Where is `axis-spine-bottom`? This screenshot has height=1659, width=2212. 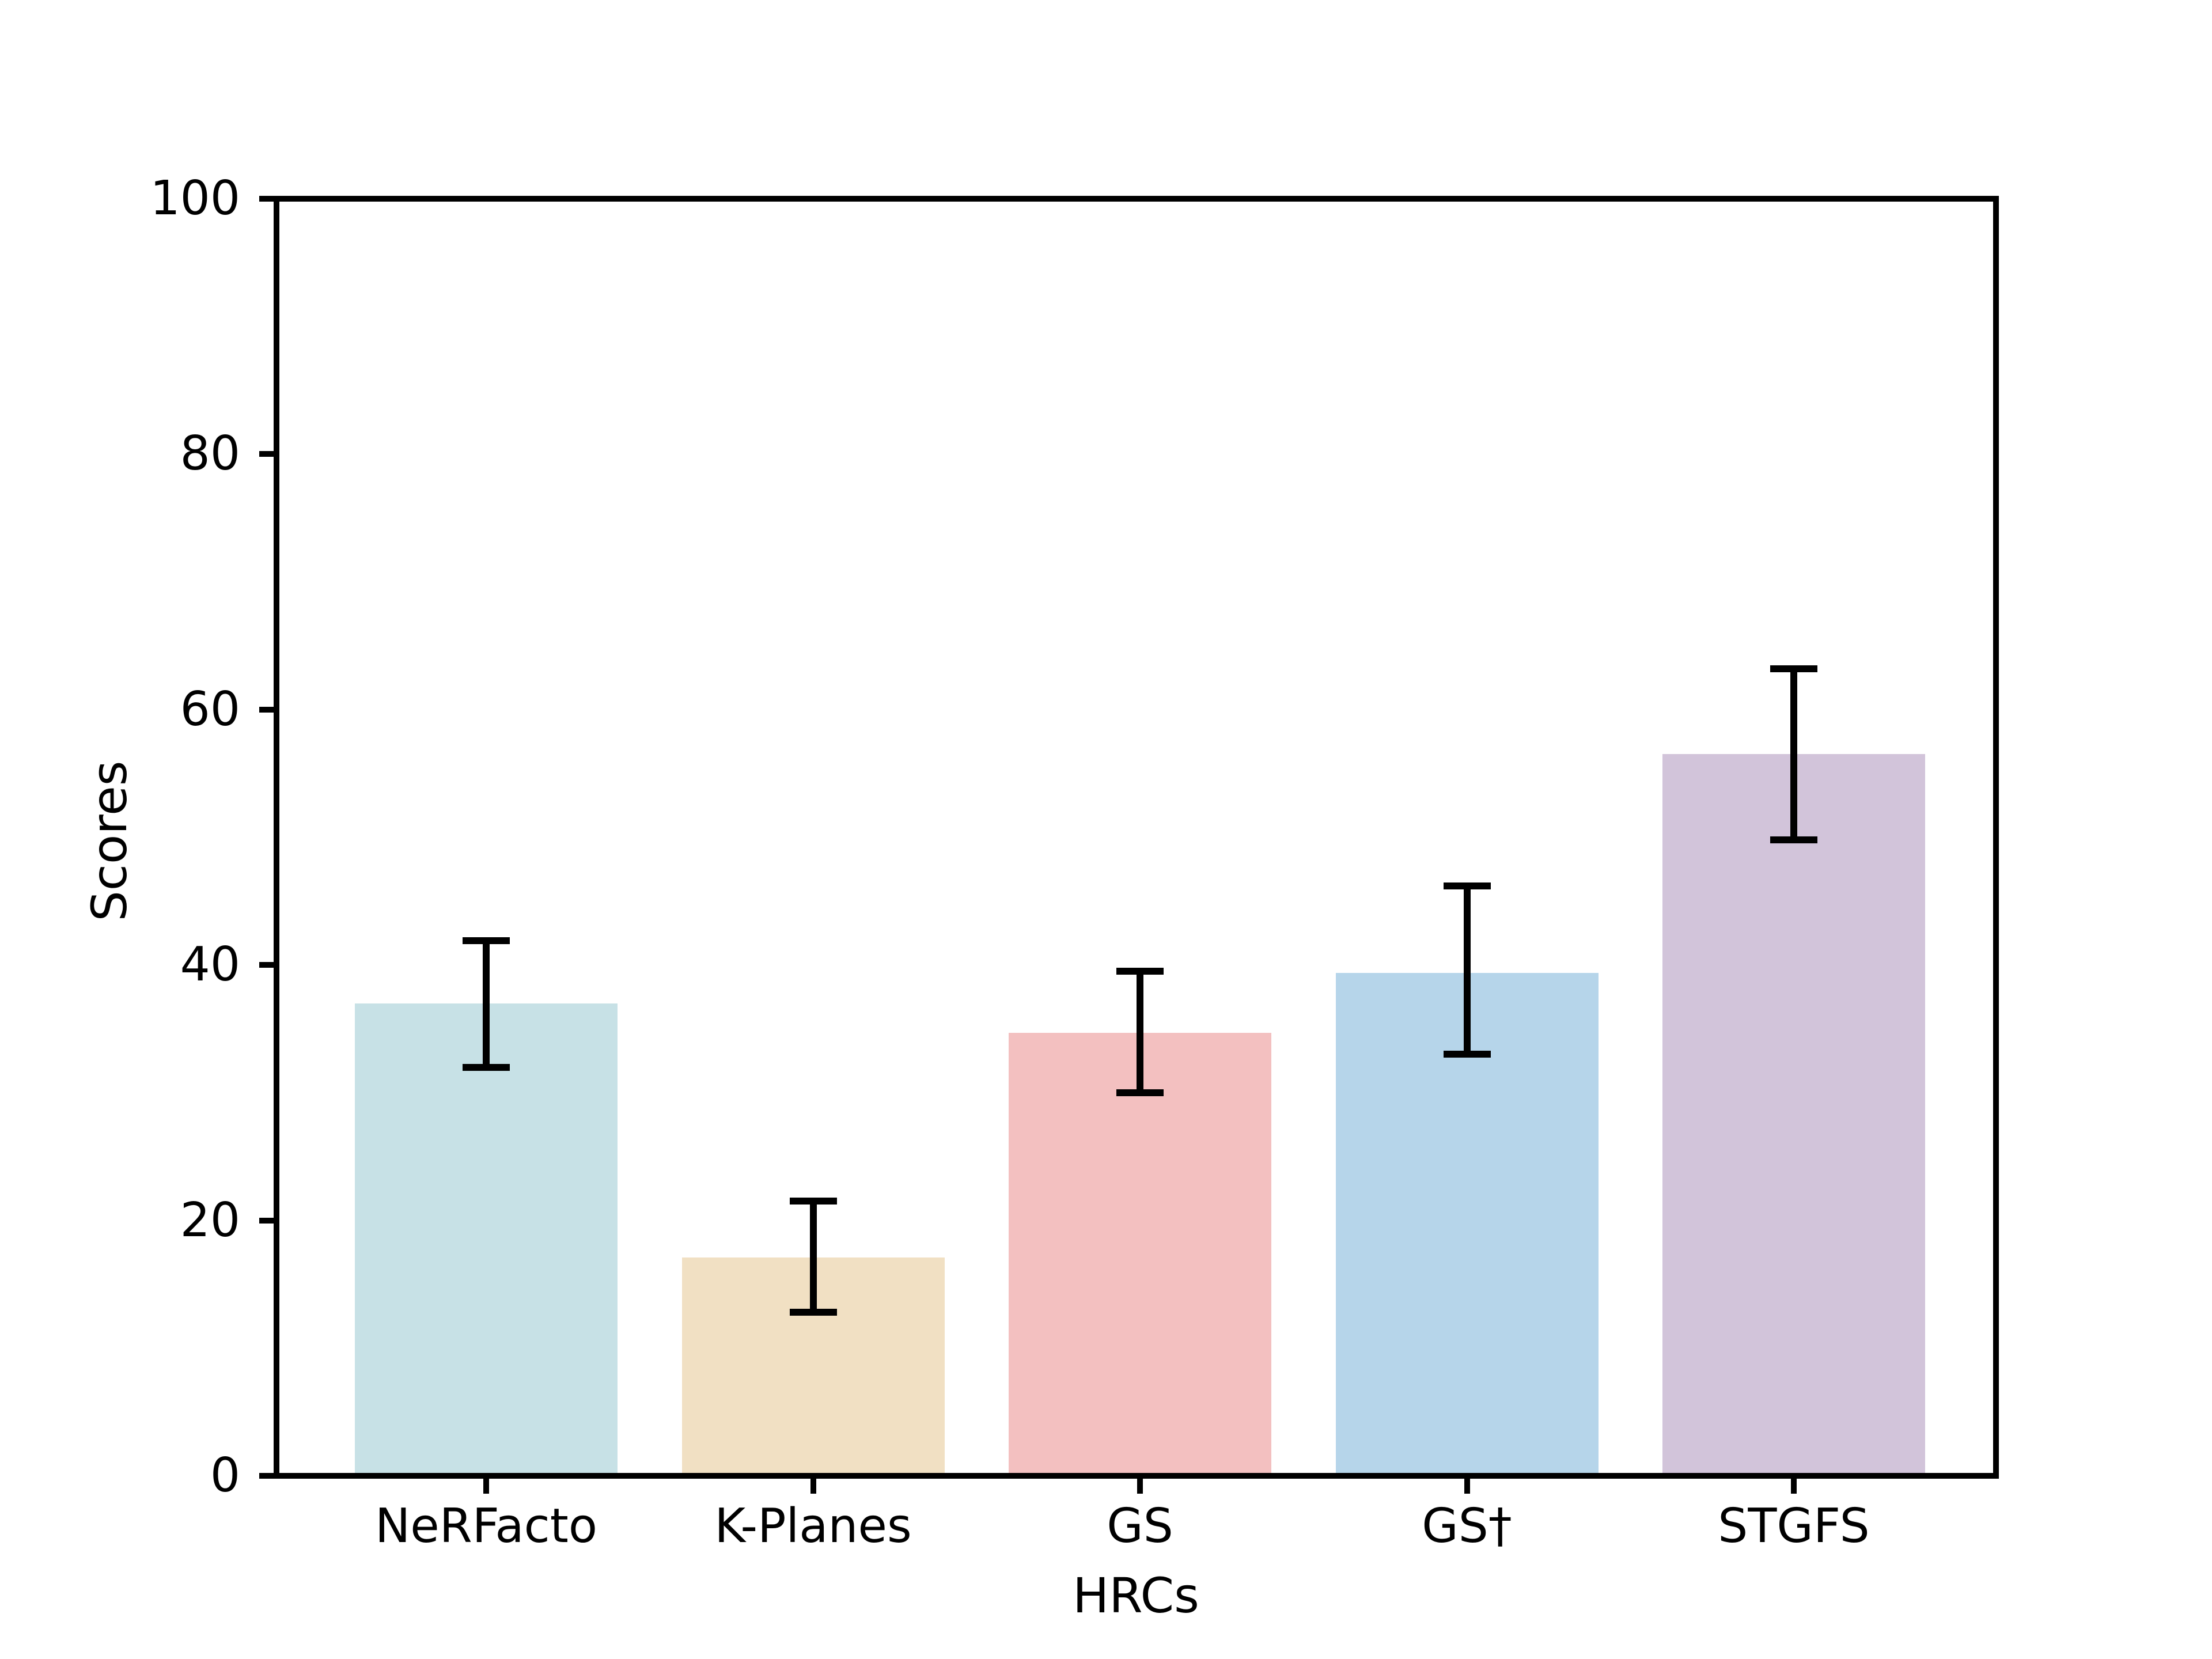 axis-spine-bottom is located at coordinates (1136, 1476).